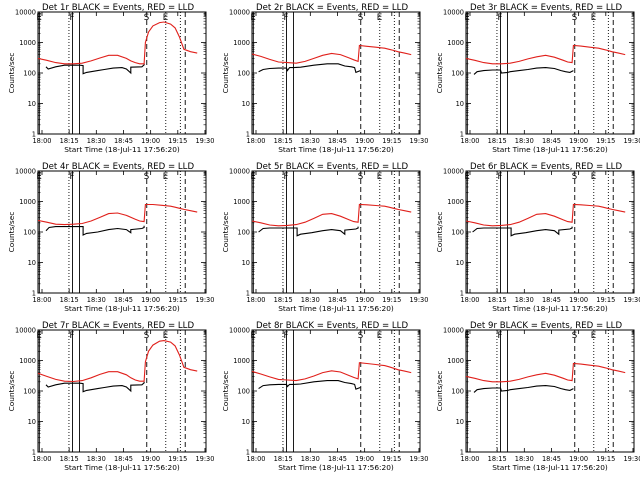 Image resolution: width=640 pixels, height=480 pixels. What do you see at coordinates (118, 167) in the screenshot?
I see `panel-title: Det 4r BLACK = Events, RED = LLD` at bounding box center [118, 167].